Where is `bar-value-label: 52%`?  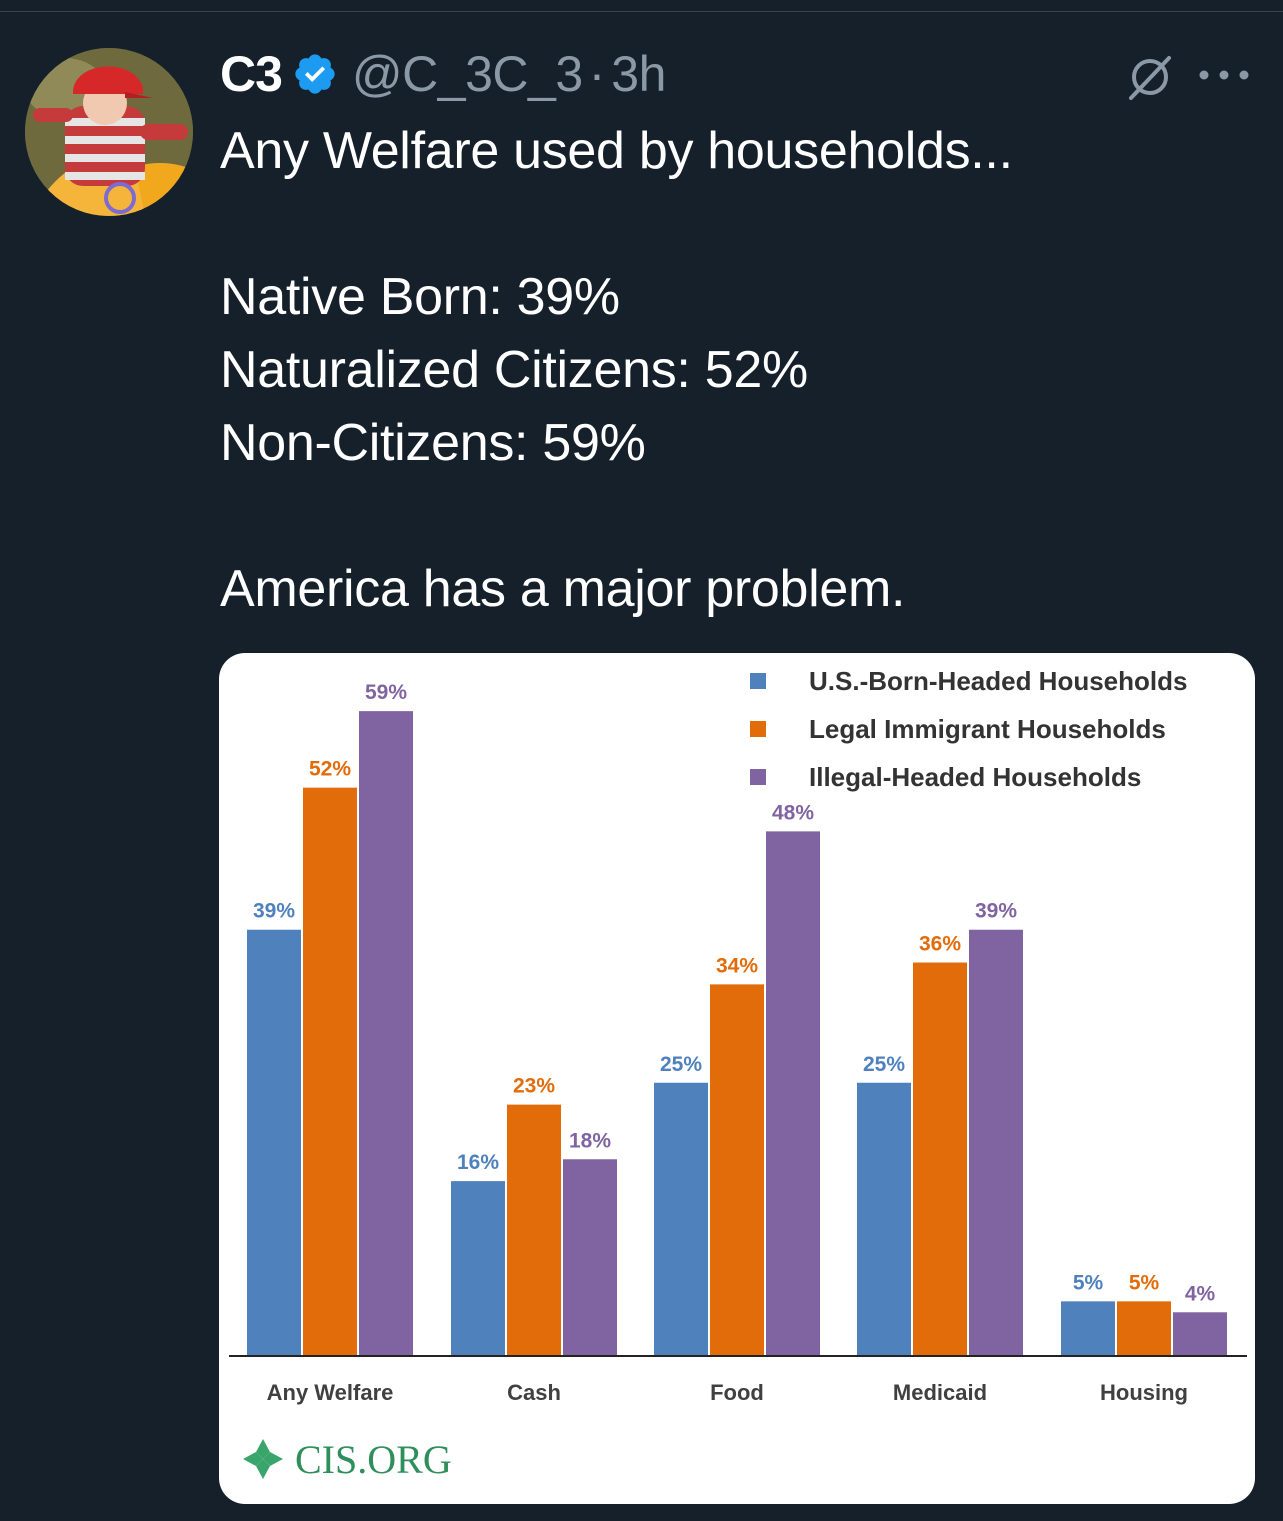
bar-value-label: 52% is located at coordinates (330, 769).